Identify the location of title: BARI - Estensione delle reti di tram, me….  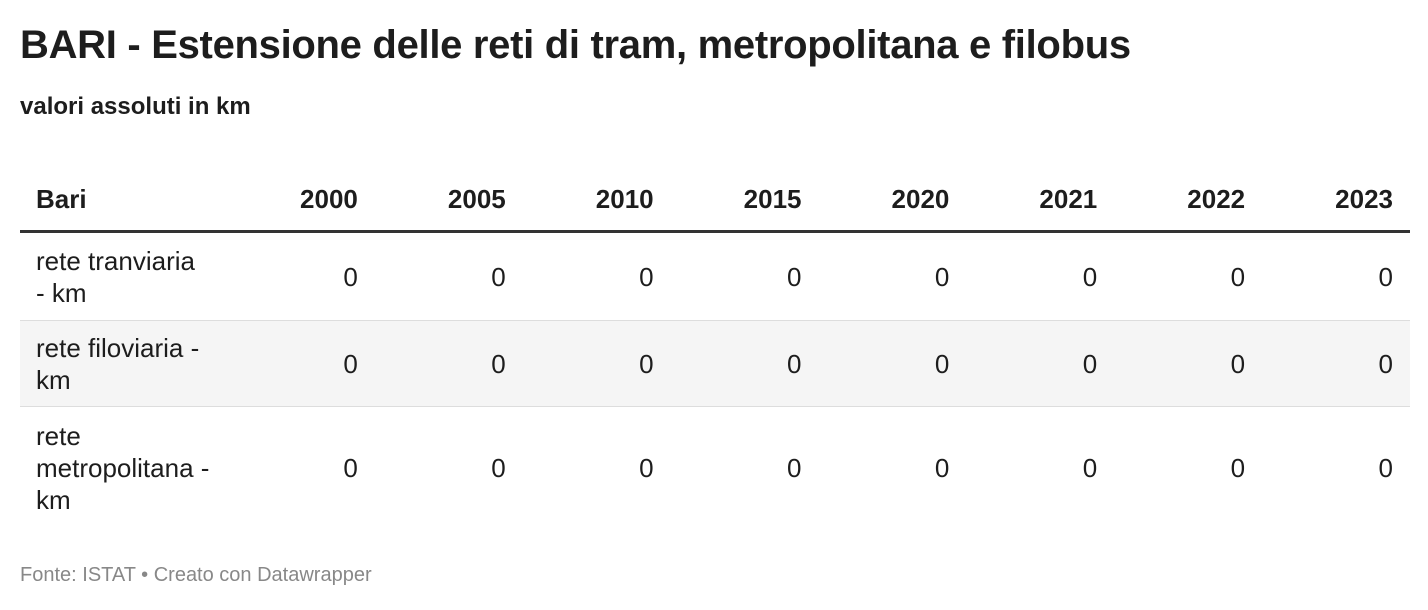
(575, 45).